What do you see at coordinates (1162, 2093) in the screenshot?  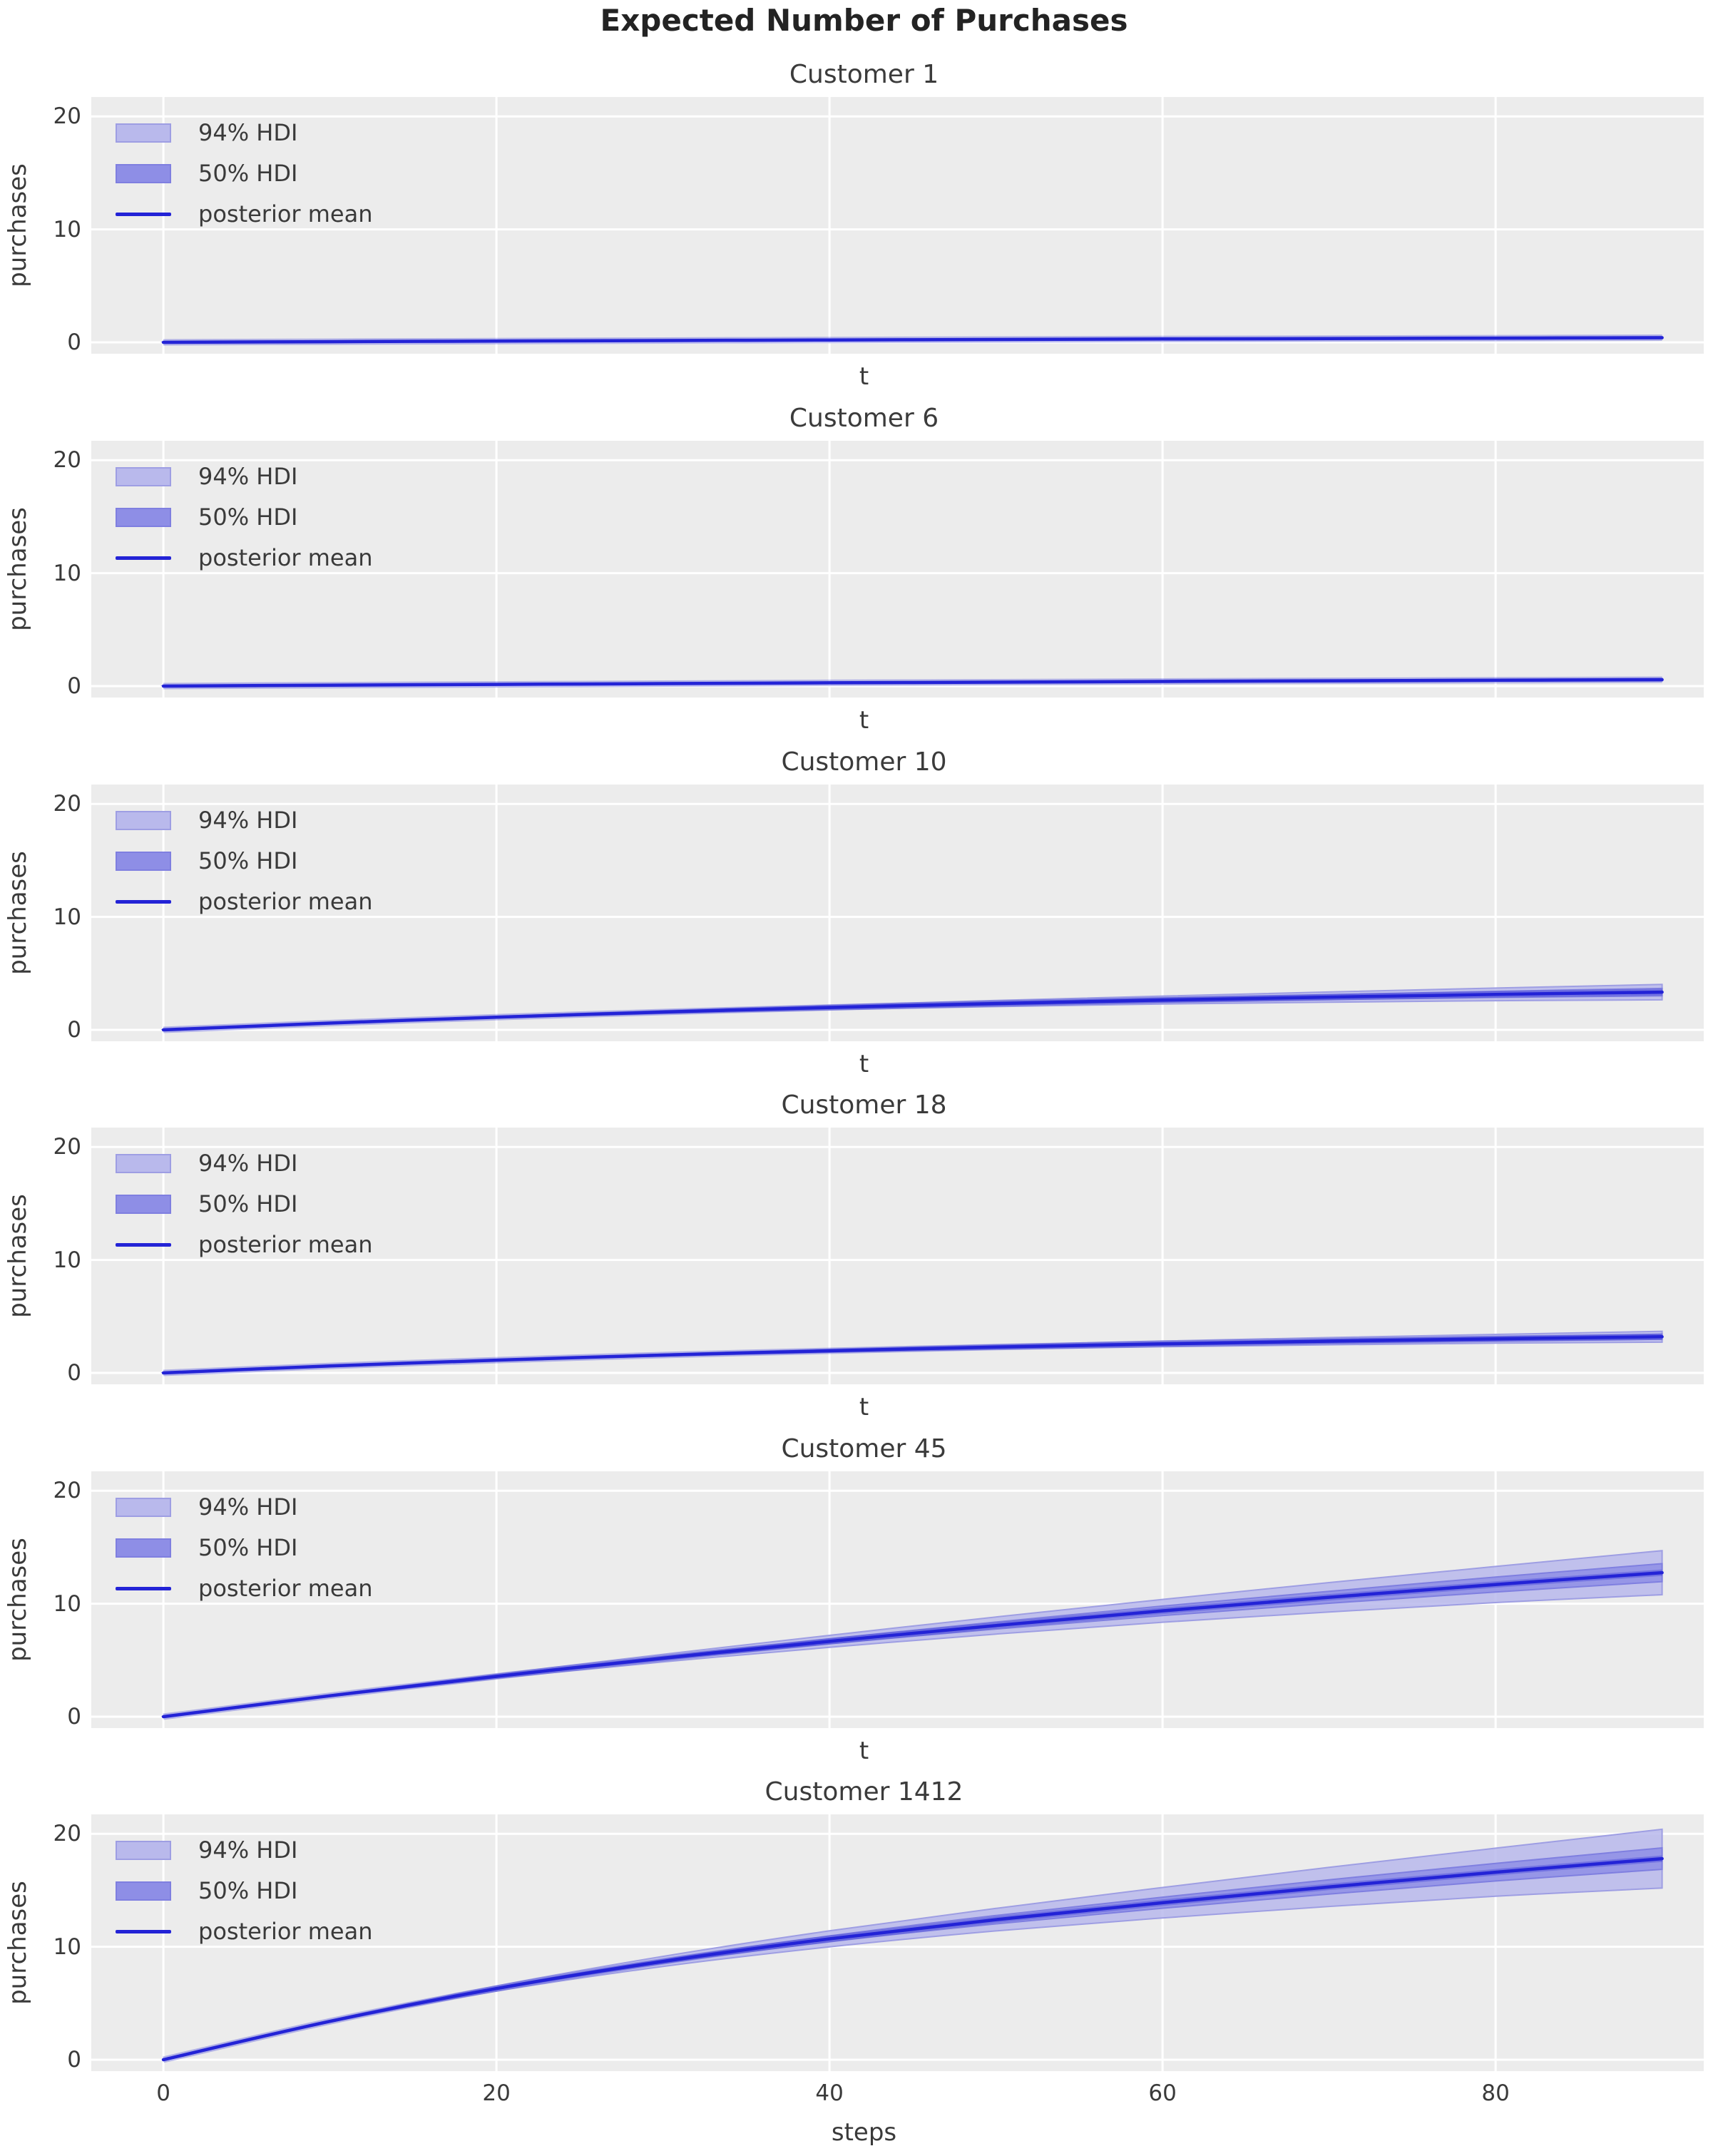 I see `x-tick-label: 60` at bounding box center [1162, 2093].